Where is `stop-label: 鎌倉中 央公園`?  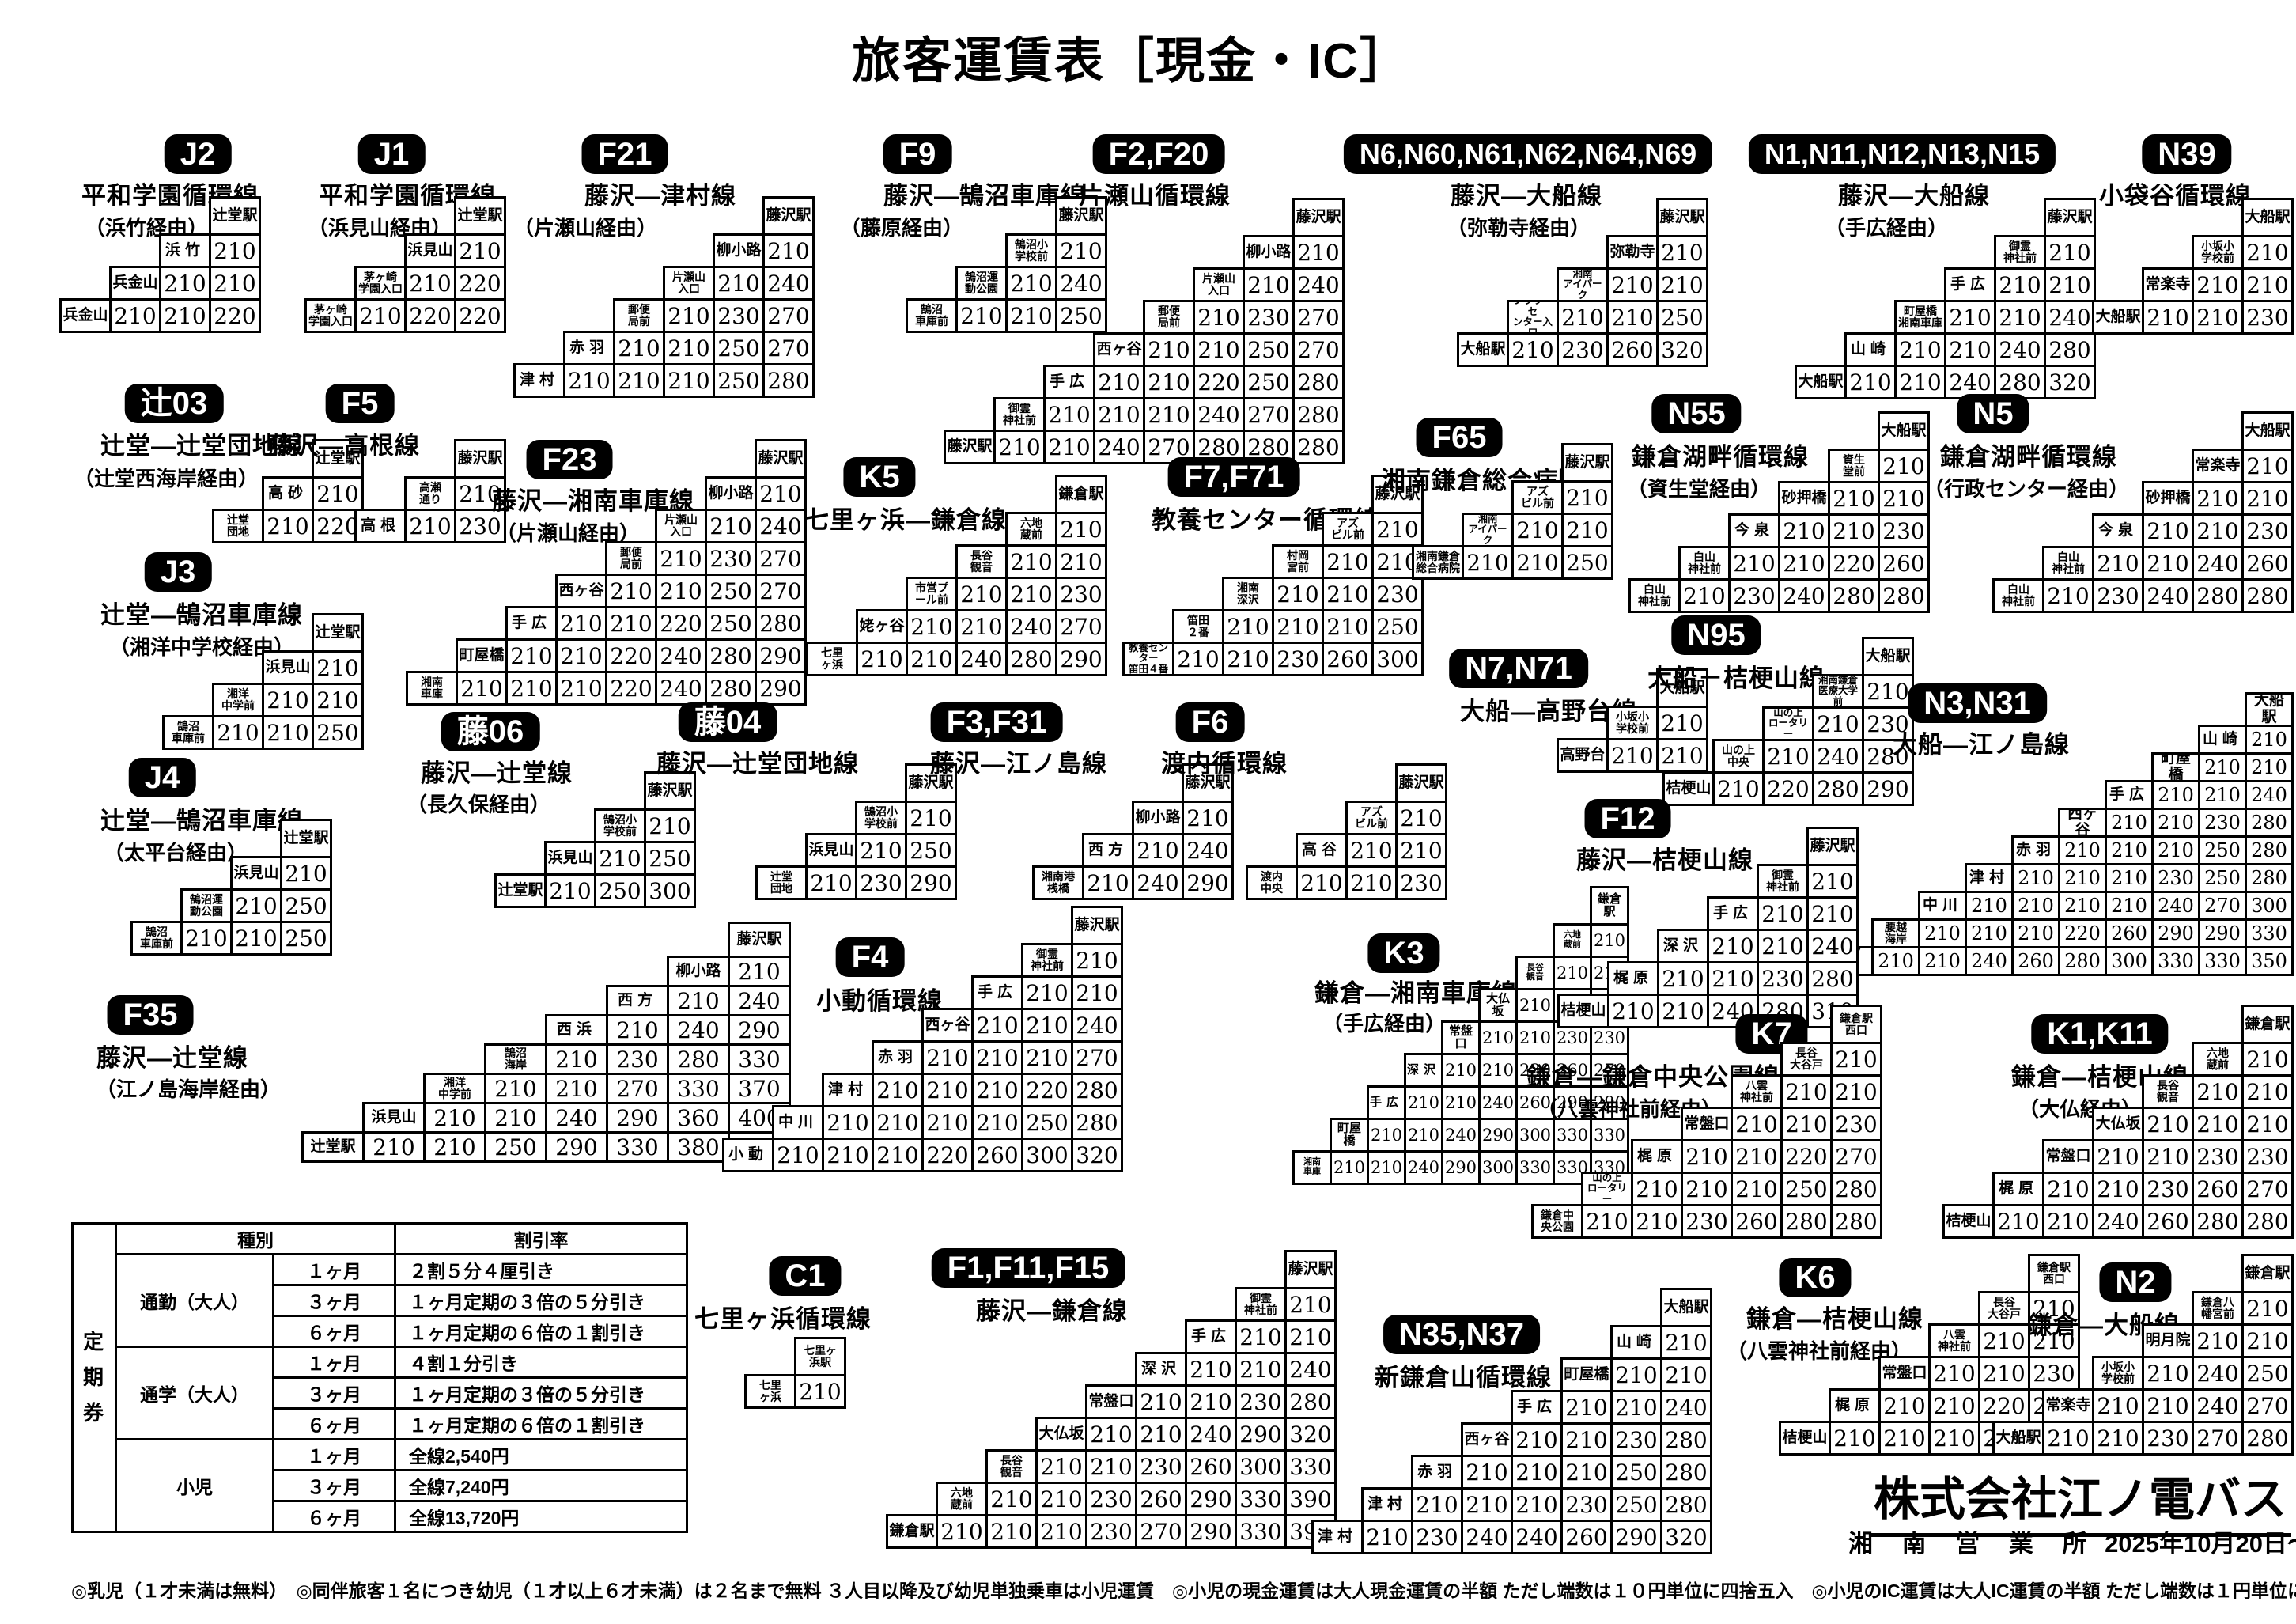
stop-label: 鎌倉中 央公園 is located at coordinates (1557, 1222).